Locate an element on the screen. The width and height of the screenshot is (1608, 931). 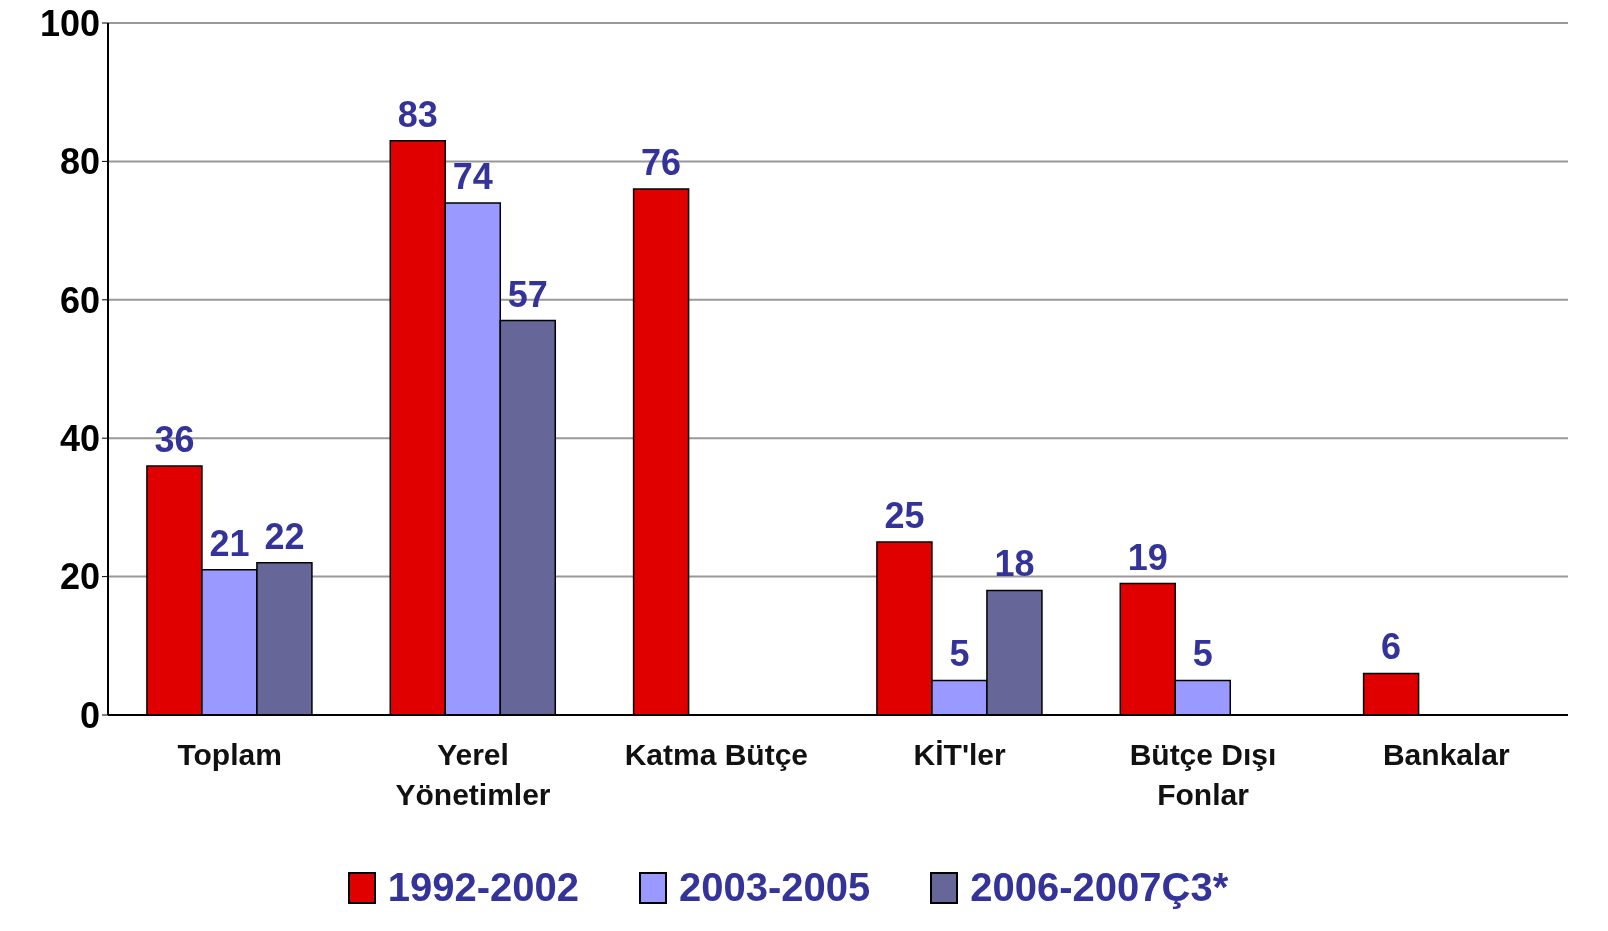
x-tick-label: Bankalar is located at coordinates (1446, 754).